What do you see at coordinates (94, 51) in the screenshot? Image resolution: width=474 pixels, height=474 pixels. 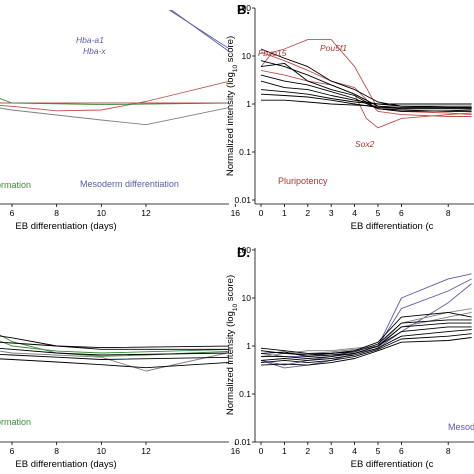 I see `annotation-label: Hba-x` at bounding box center [94, 51].